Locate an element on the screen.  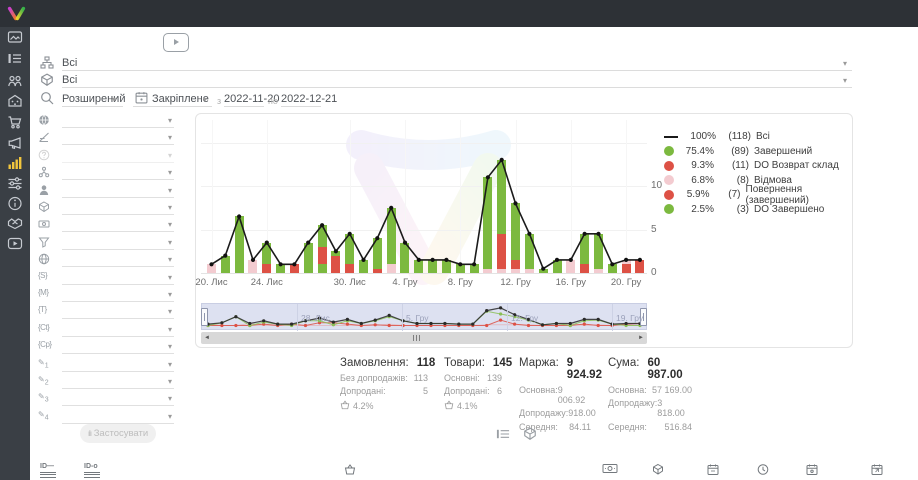
period-mode-select is located at coordinates (172, 99).